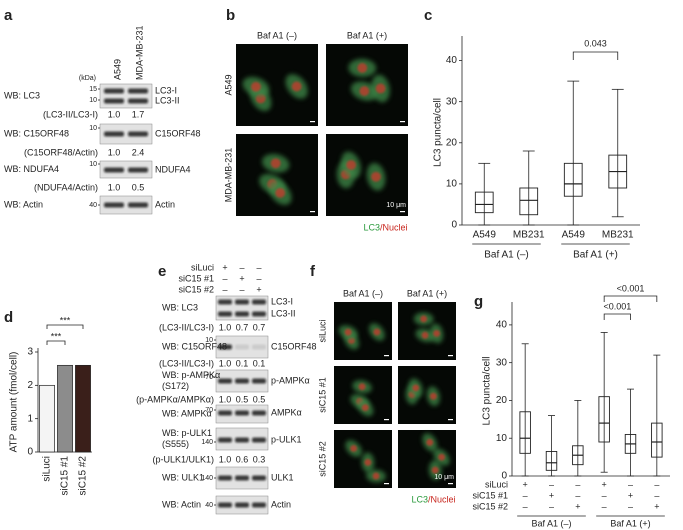 Image resolution: width=683 pixels, height=530 pixels. Describe the element at coordinates (162, 271) in the screenshot. I see `panel-label: e` at that location.